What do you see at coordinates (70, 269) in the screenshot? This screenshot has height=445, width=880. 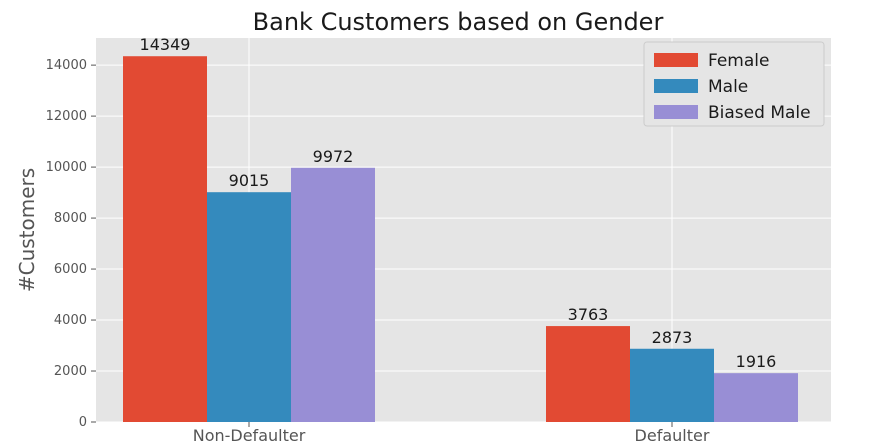 I see `y-tick-label: 6000` at bounding box center [70, 269].